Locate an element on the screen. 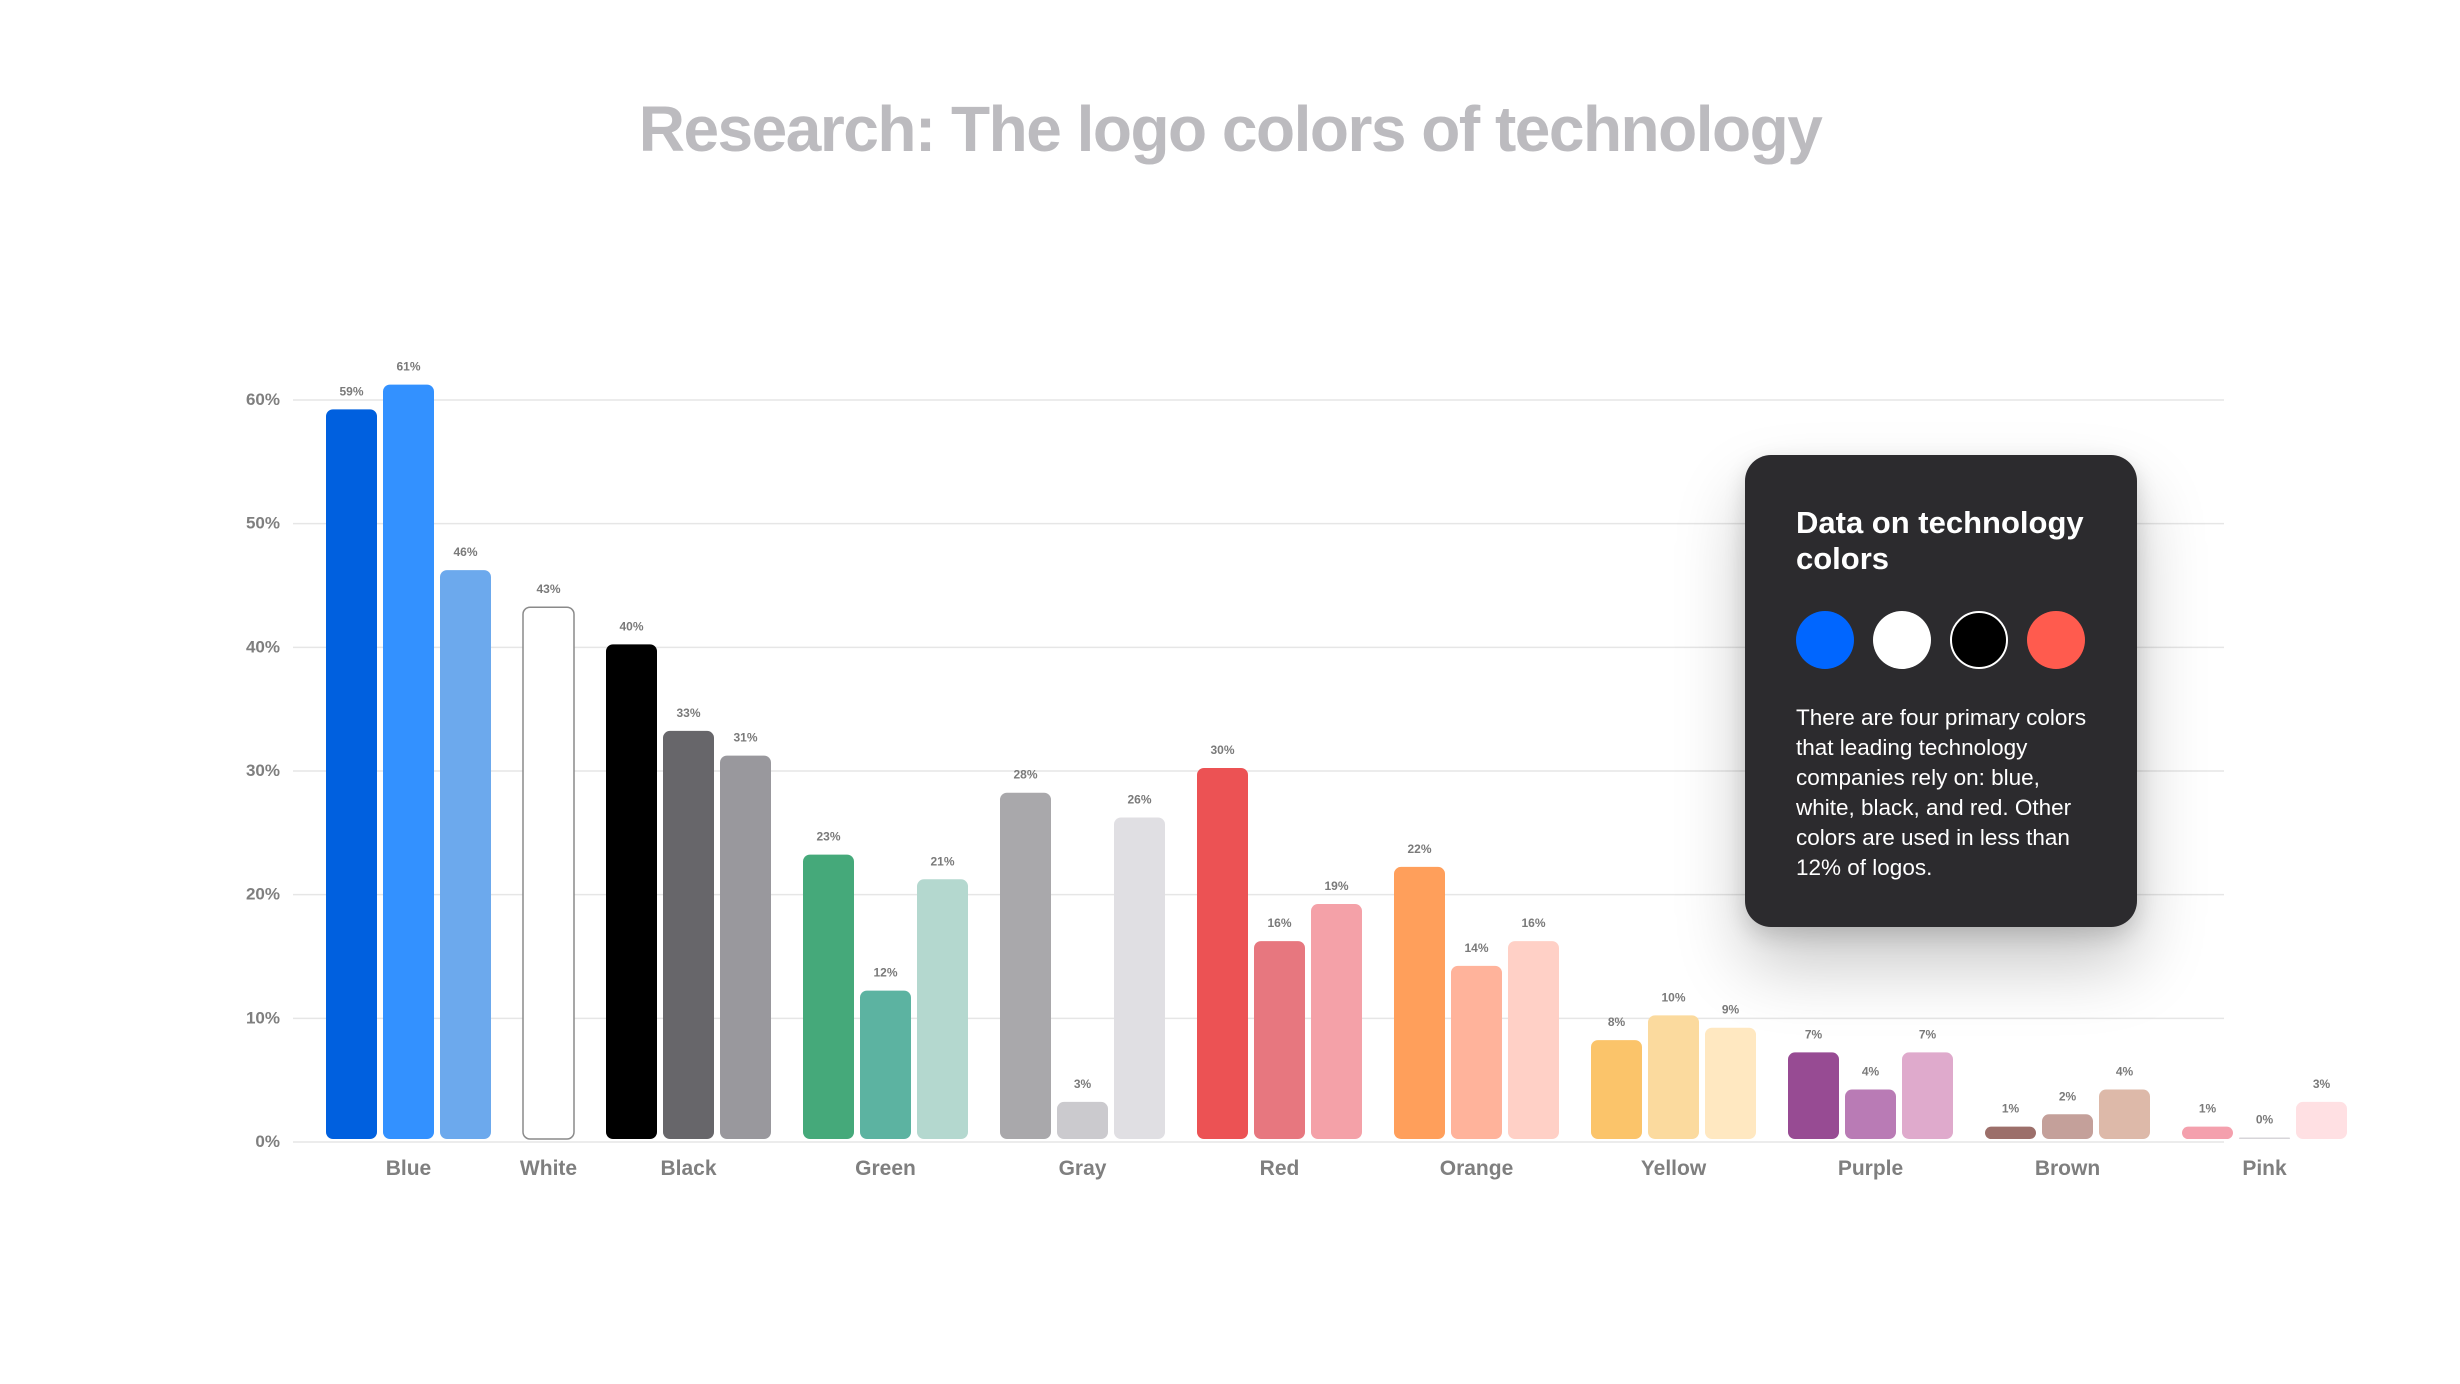 The height and width of the screenshot is (1384, 2460). bar-value-label: 30% is located at coordinates (1222, 750).